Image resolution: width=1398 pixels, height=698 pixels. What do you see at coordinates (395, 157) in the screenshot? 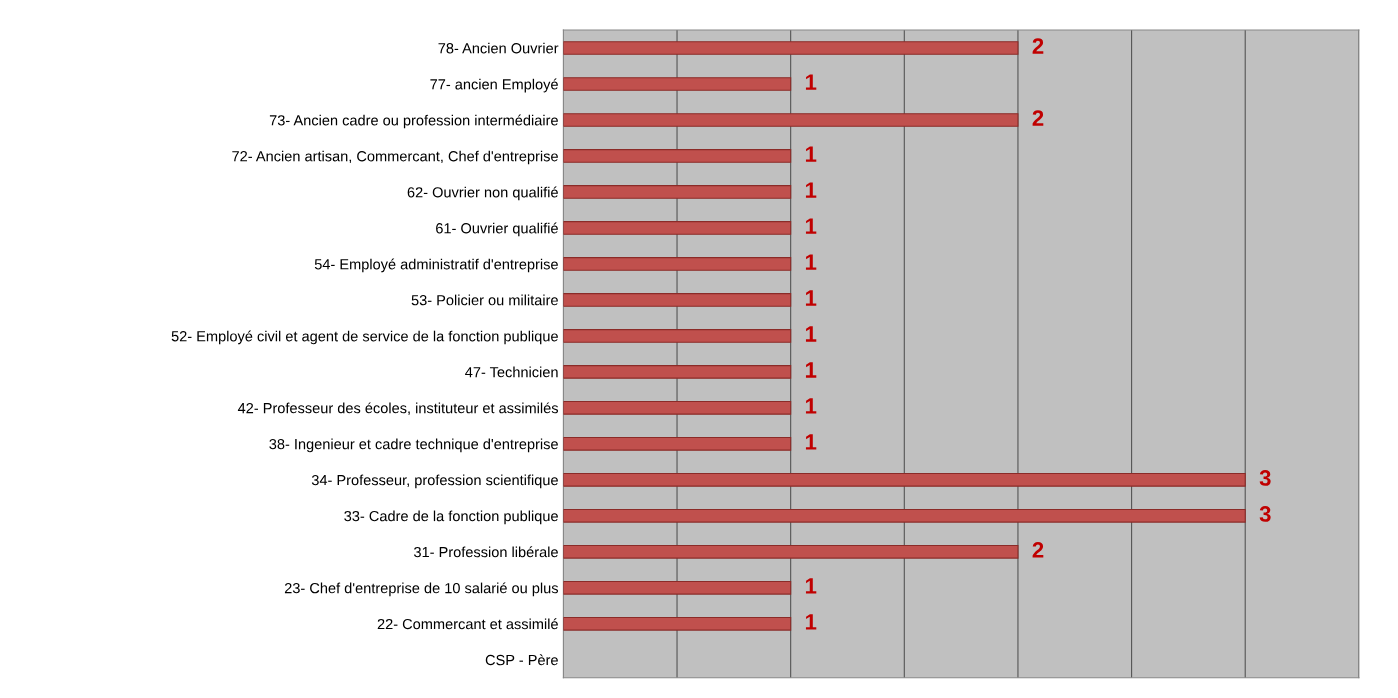
I see `y-tick-label: 72- Ancien artisan, Commercant, Chef d'entreprise` at bounding box center [395, 157].